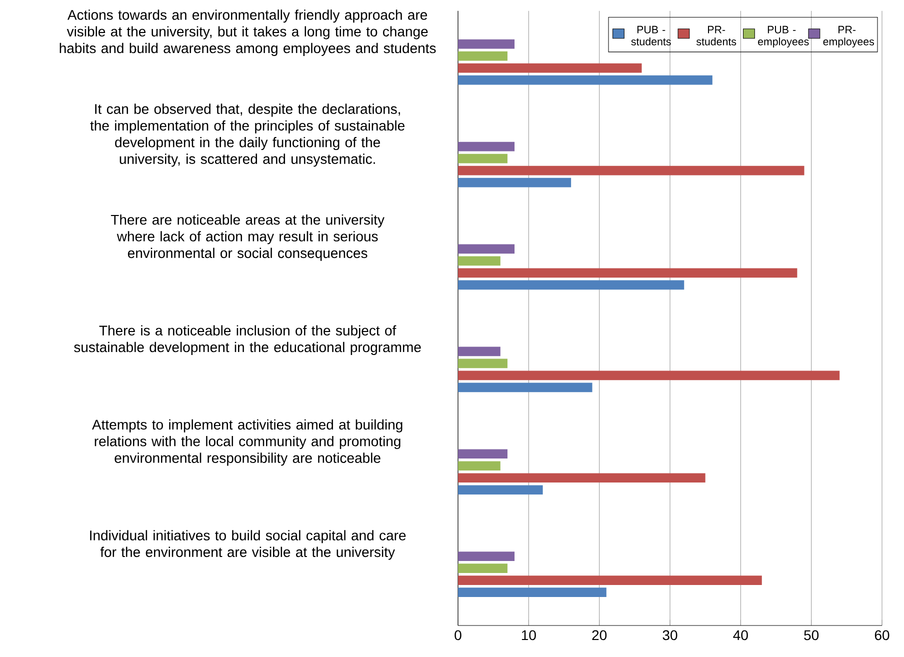 Image resolution: width=904 pixels, height=657 pixels. I want to click on x-tick-label: 60, so click(882, 635).